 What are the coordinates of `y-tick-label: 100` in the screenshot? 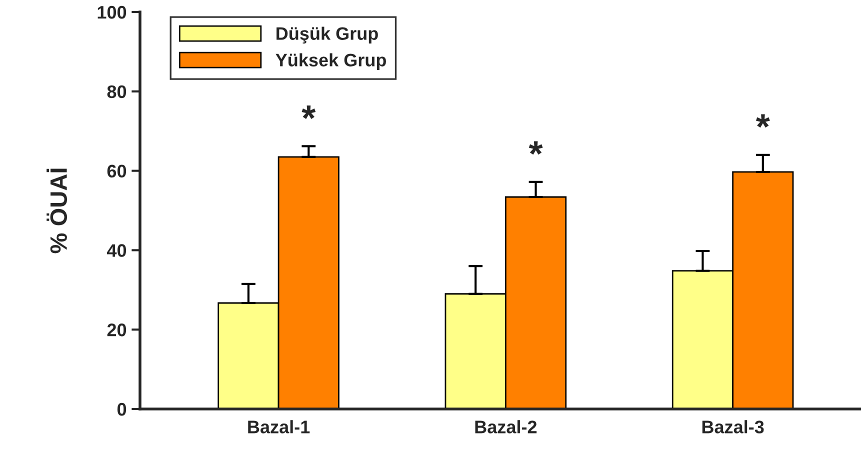 It's located at (112, 12).